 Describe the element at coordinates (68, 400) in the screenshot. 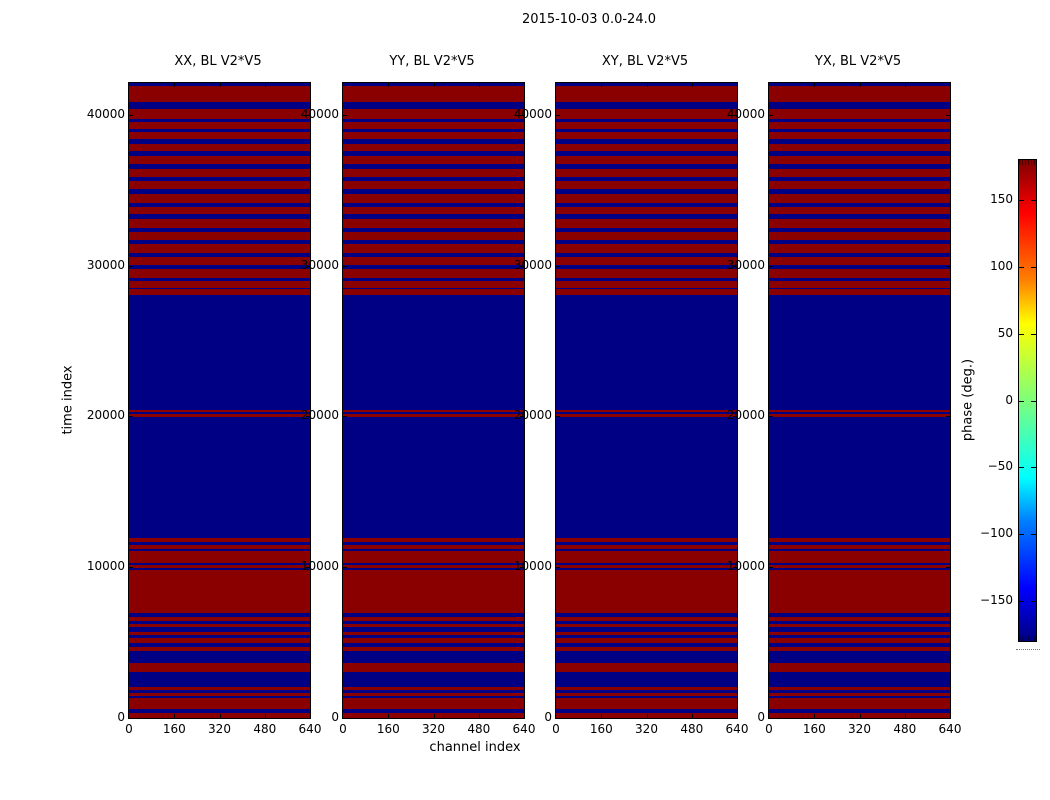

I see `y-axis-label: time index` at that location.